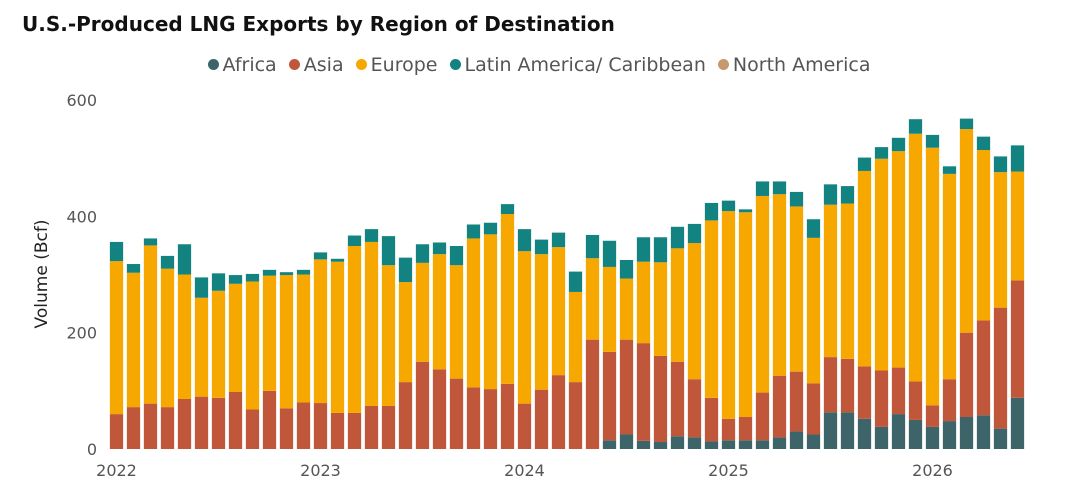  What do you see at coordinates (404, 65) in the screenshot?
I see `legend-label-europe: Europe` at bounding box center [404, 65].